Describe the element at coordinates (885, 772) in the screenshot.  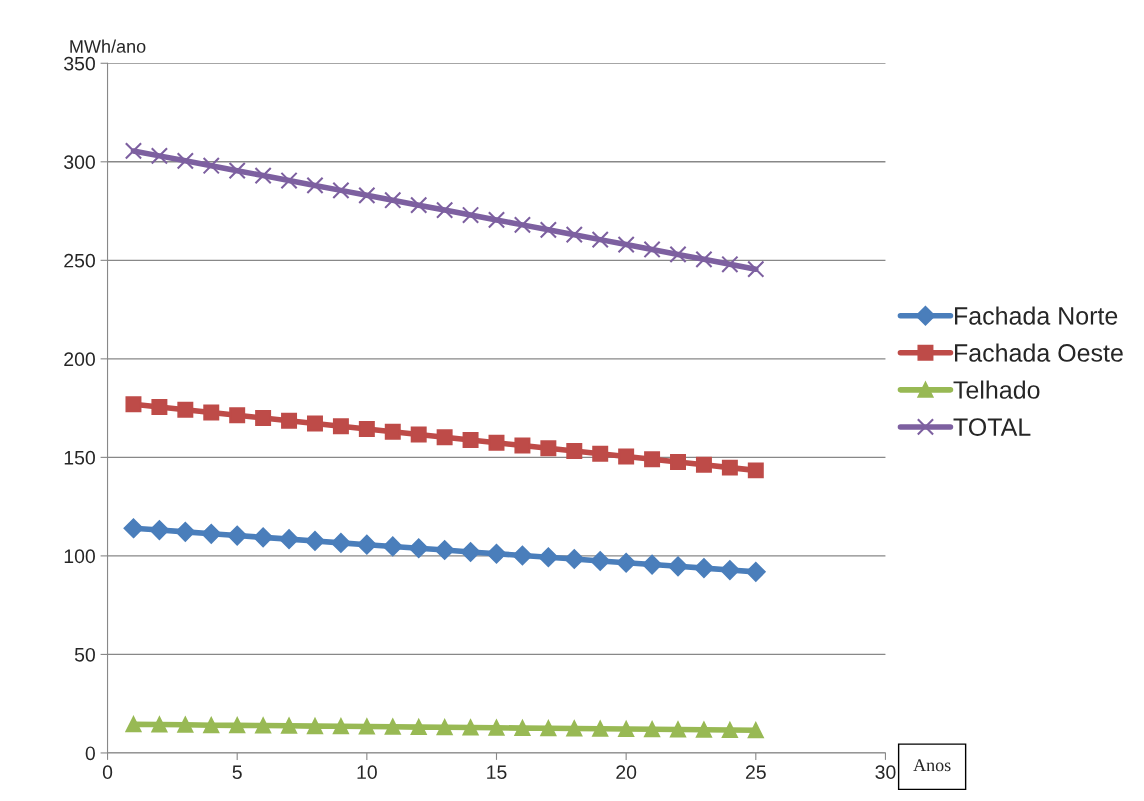
I see `x-tick-label: 30` at that location.